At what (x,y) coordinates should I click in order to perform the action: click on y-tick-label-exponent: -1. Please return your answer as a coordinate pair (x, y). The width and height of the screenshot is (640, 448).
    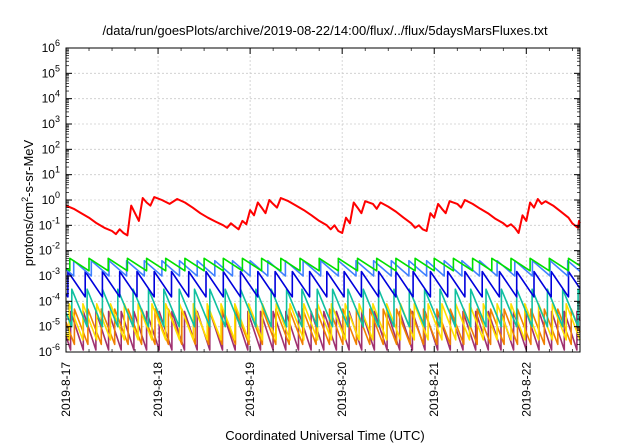
    Looking at the image, I should click on (56, 220).